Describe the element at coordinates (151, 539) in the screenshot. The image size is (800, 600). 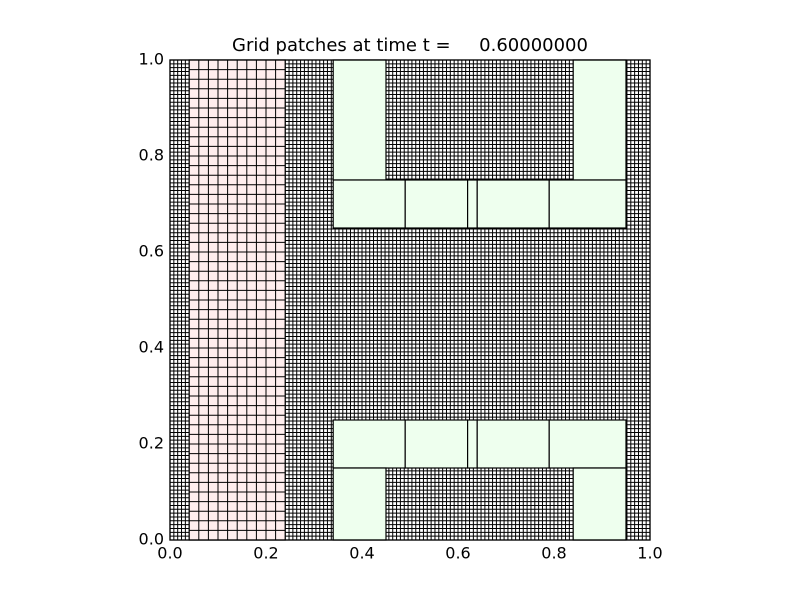
I see `y-tick-label: 0.0` at that location.